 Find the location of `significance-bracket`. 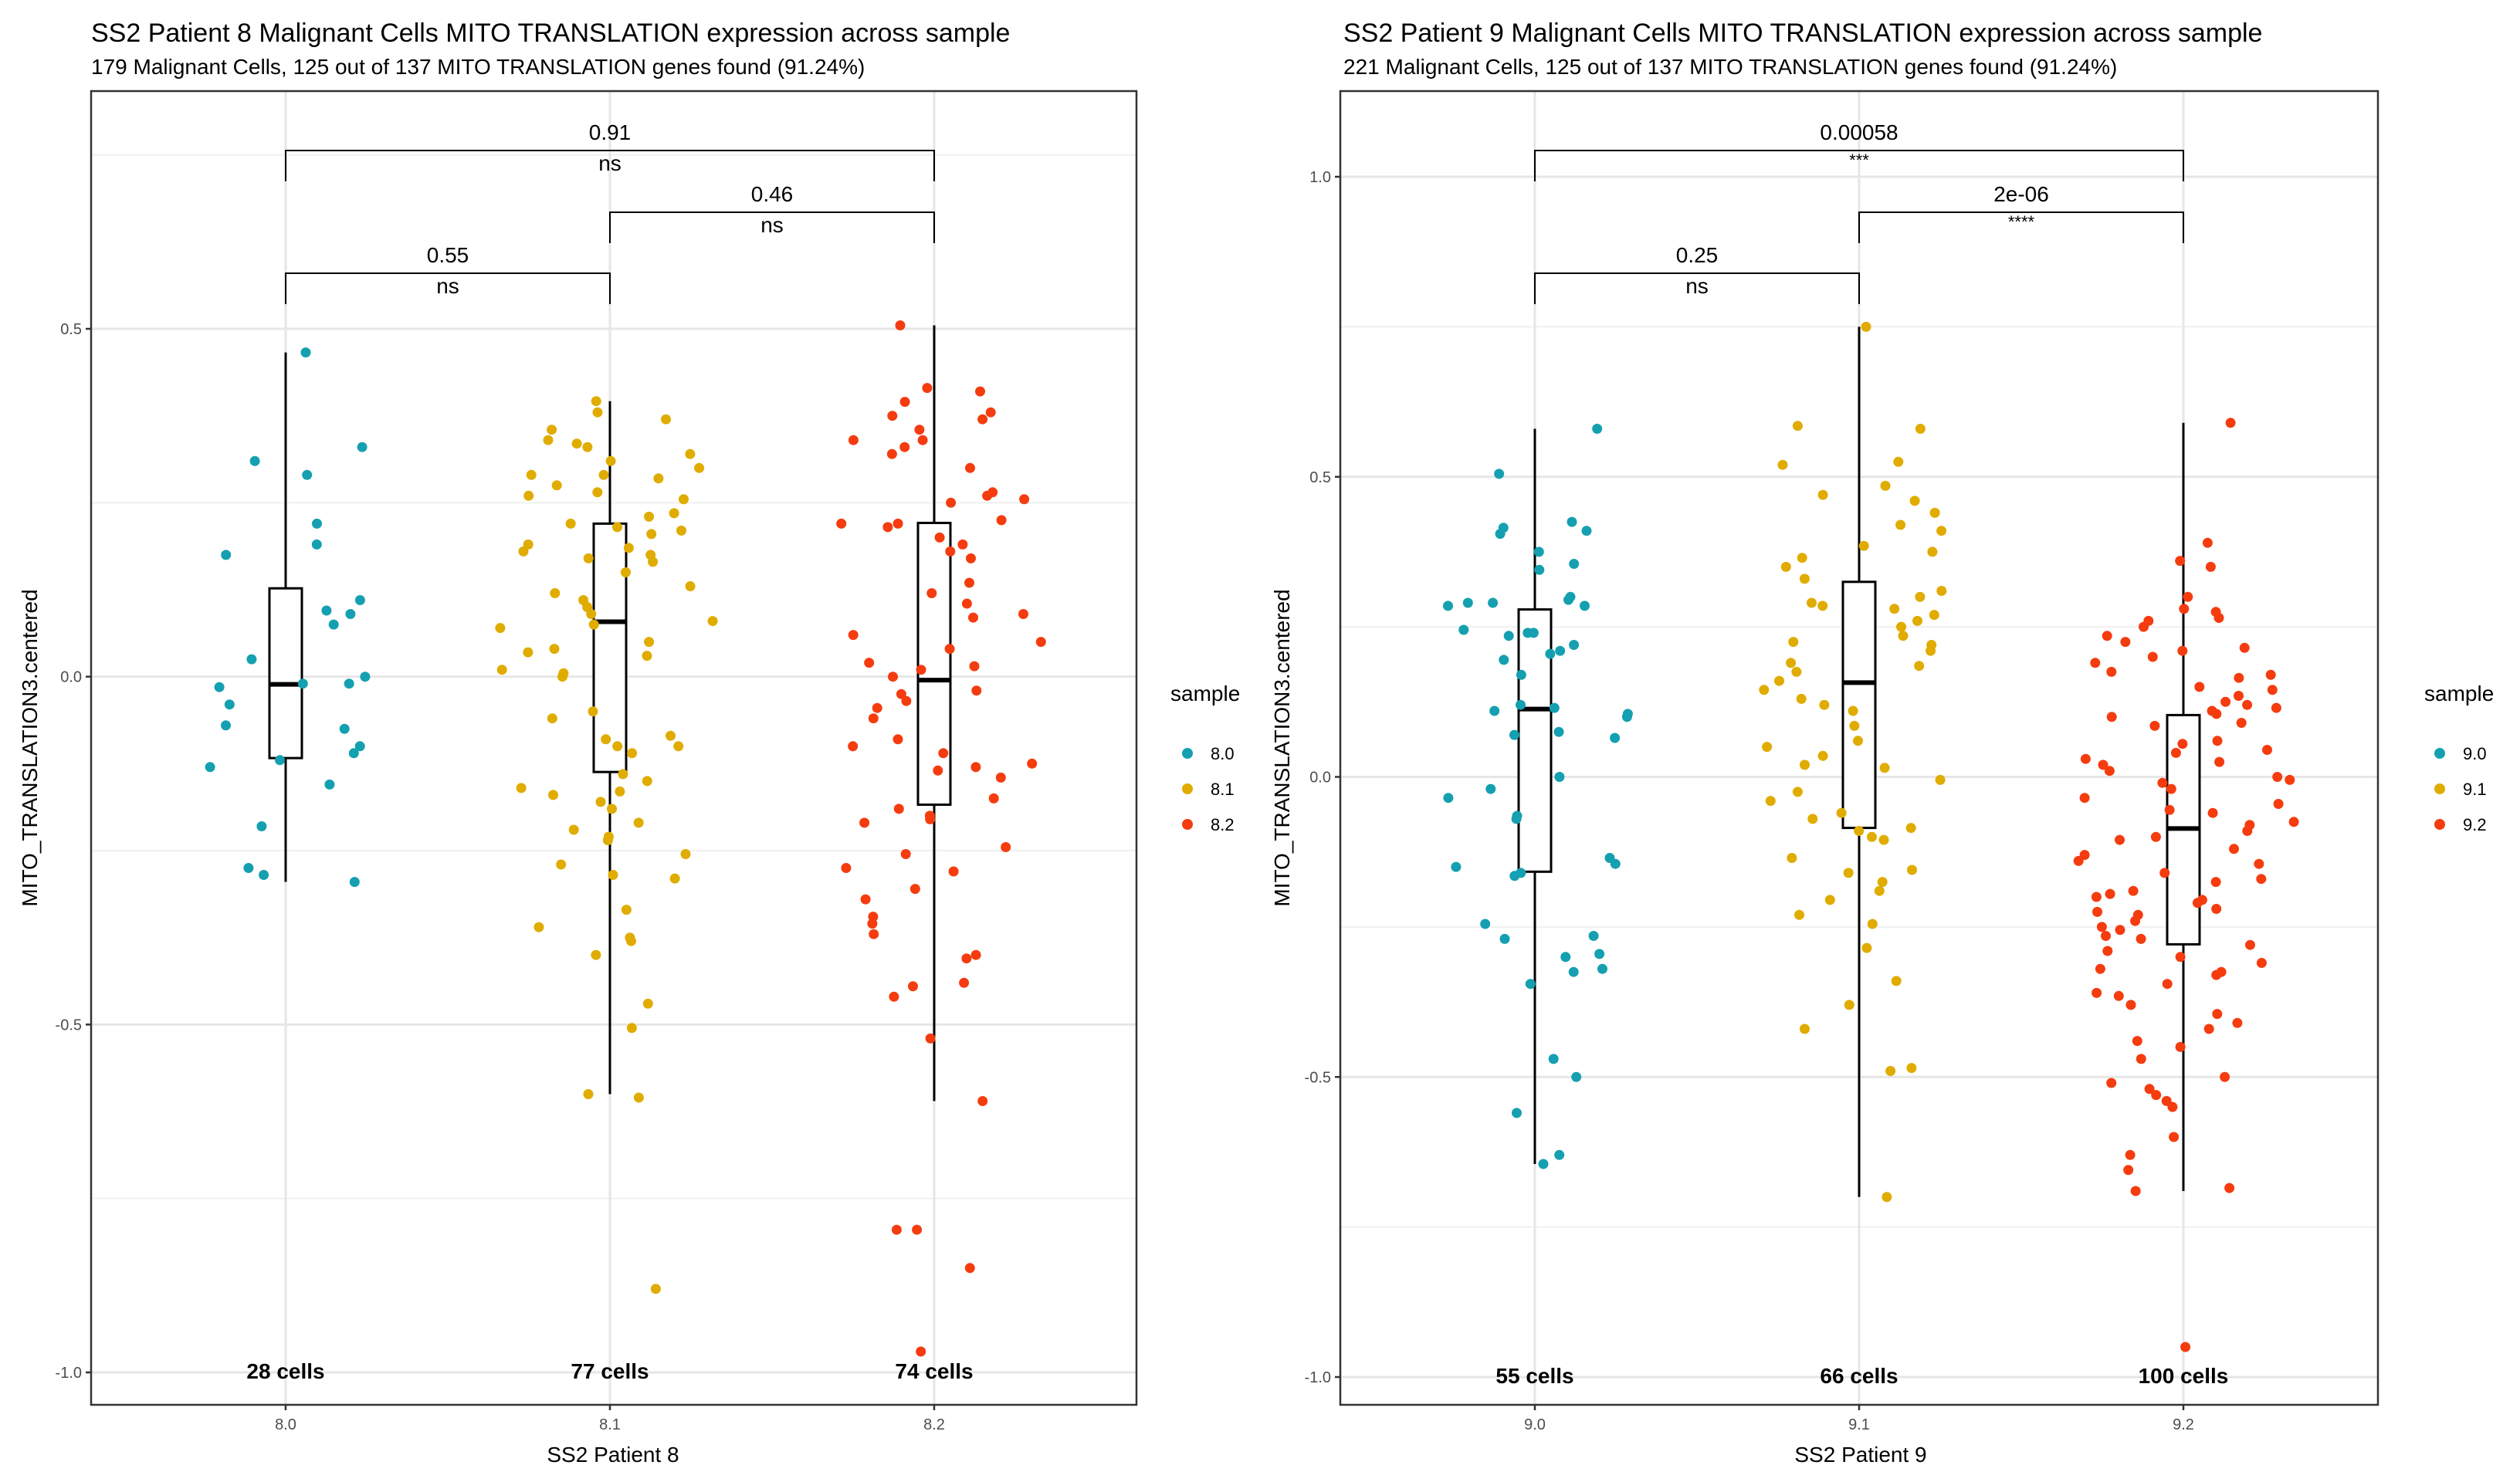

significance-bracket is located at coordinates (2021, 227).